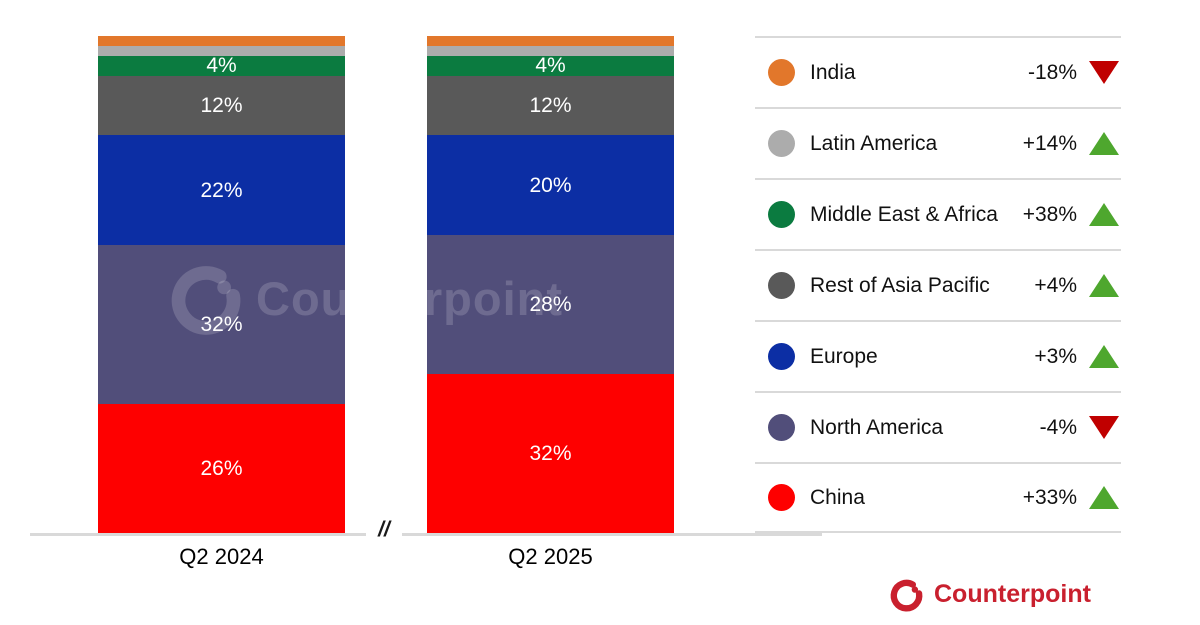 The width and height of the screenshot is (1200, 625). What do you see at coordinates (904, 214) in the screenshot?
I see `legend-label: Middle East & Africa` at bounding box center [904, 214].